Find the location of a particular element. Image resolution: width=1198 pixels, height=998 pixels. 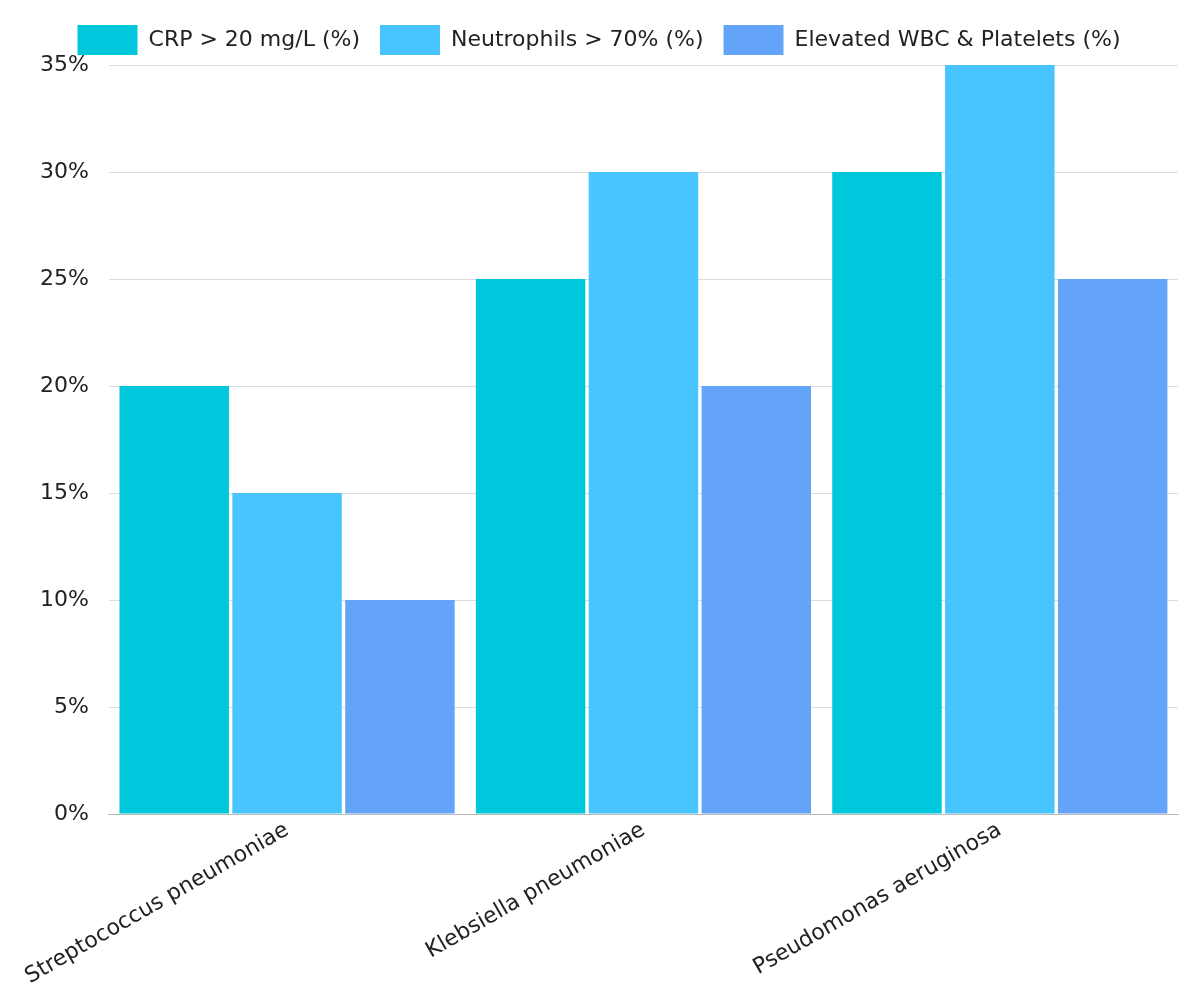

y-tick-label: 0% is located at coordinates (71, 812).